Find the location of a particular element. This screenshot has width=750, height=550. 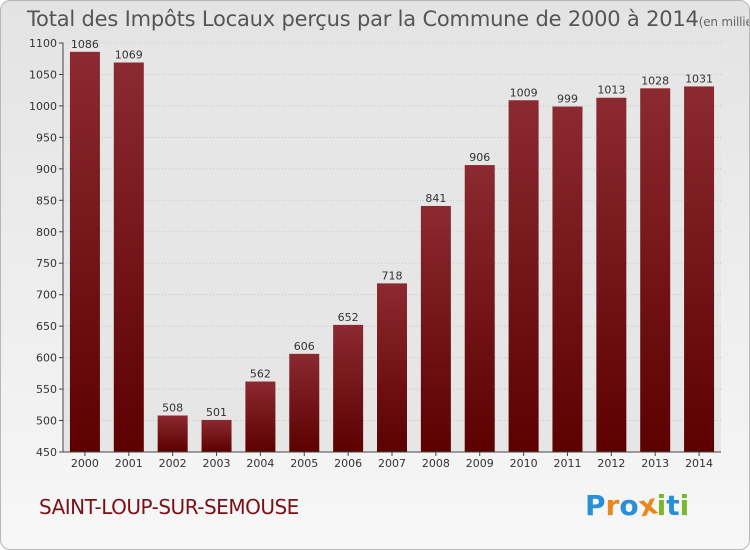

value-label-2004: 562 is located at coordinates (260, 374).